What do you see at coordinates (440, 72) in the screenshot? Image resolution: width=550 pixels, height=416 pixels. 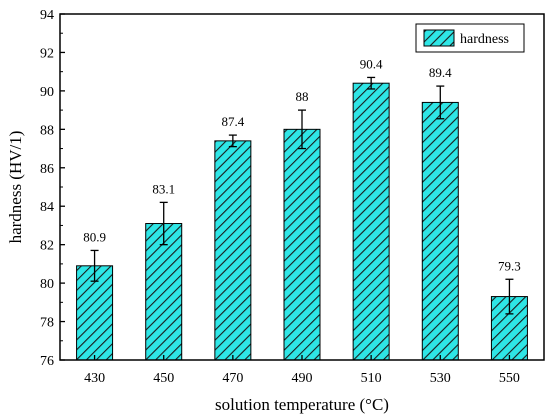 I see `value-label-530: 89.4` at bounding box center [440, 72].